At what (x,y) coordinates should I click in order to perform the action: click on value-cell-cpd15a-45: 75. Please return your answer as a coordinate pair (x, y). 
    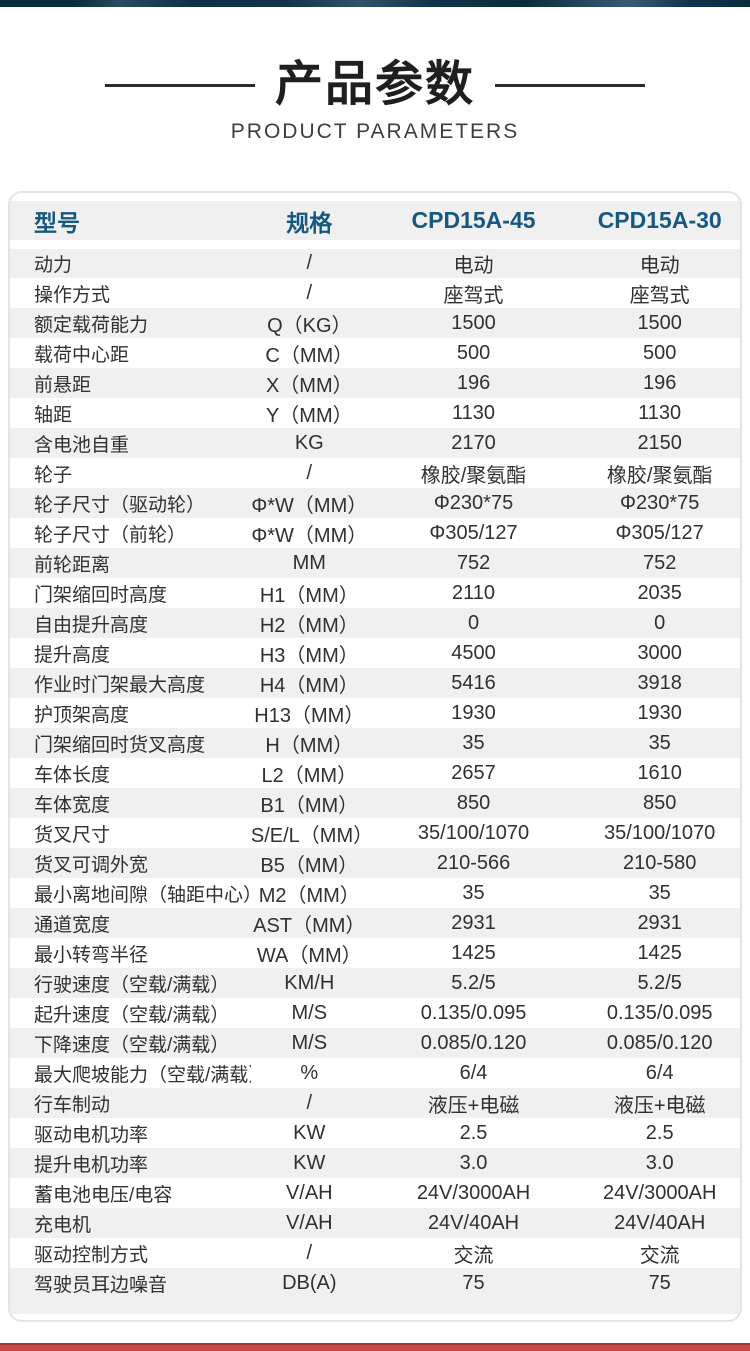
    Looking at the image, I should click on (473, 1282).